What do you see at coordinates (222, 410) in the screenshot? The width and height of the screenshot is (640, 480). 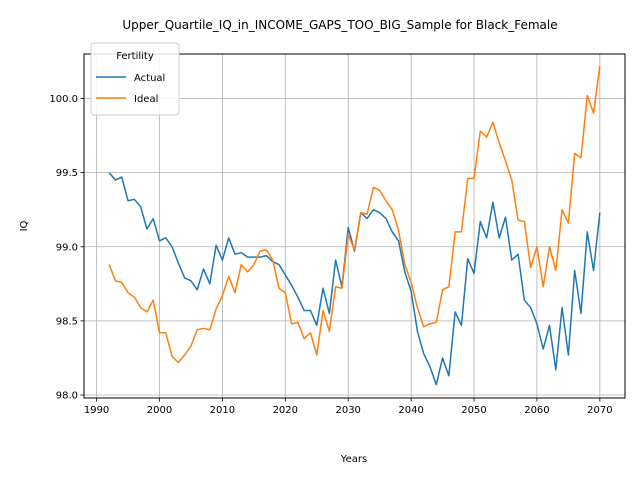 I see `x-tick-label: 2010` at bounding box center [222, 410].